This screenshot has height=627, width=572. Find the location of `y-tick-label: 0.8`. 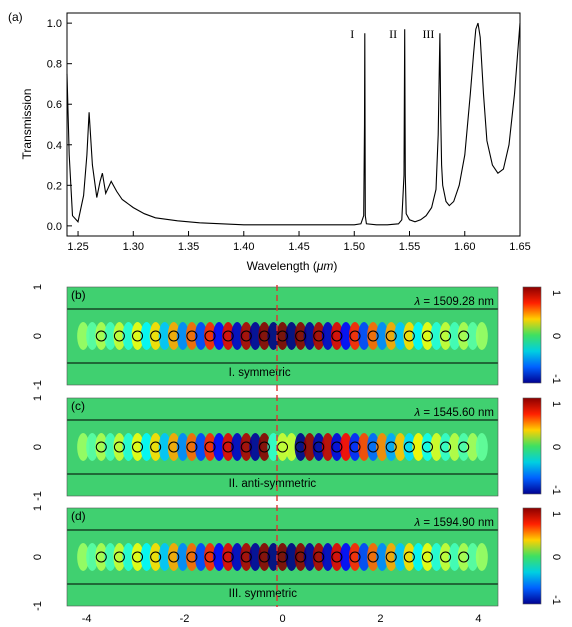

y-tick-label: 0.8 is located at coordinates (54, 65).